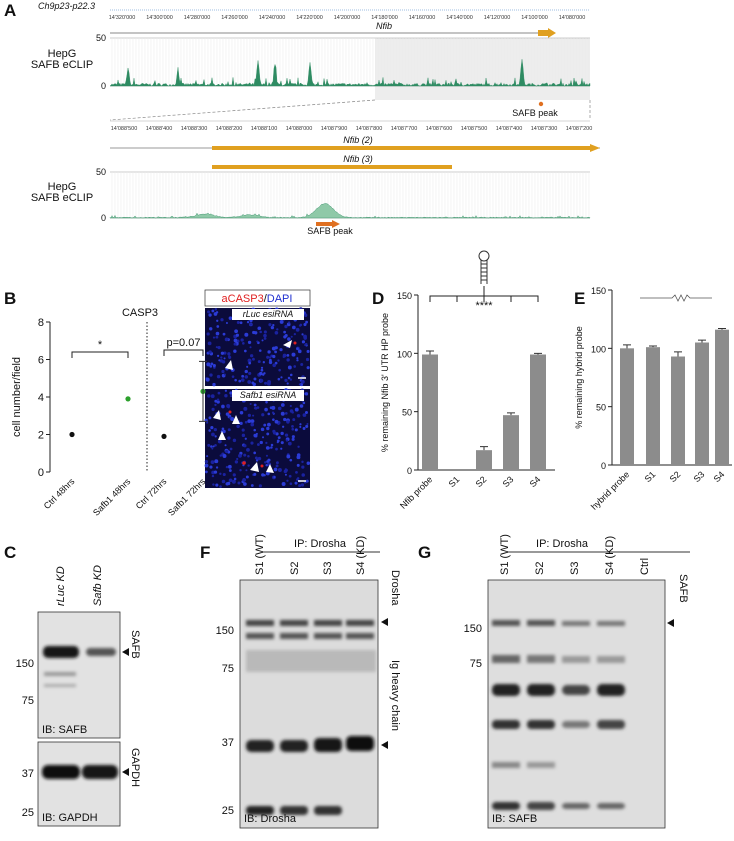 The height and width of the screenshot is (841, 734). What do you see at coordinates (508, 481) in the screenshot?
I see `x-tick-label: S3` at bounding box center [508, 481].